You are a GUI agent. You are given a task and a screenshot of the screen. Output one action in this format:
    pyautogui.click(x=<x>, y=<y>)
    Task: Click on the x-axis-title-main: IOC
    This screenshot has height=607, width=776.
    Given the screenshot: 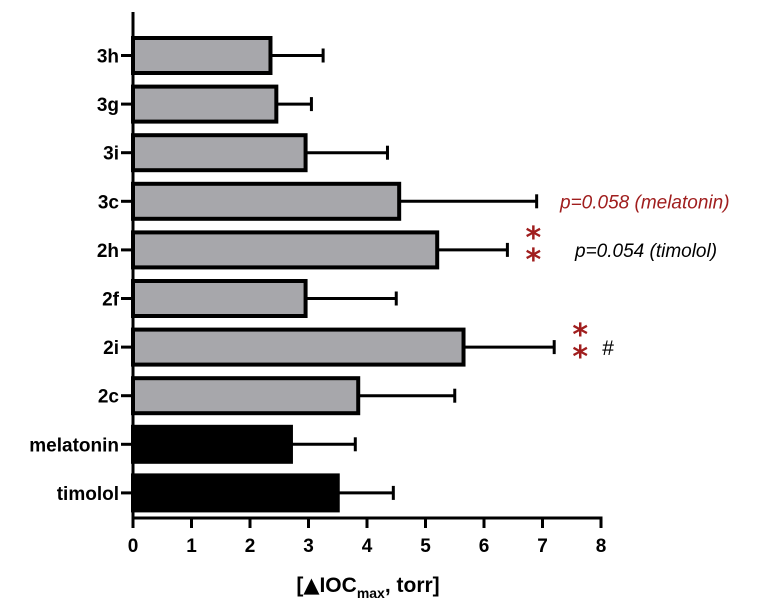 What is the action you would take?
    pyautogui.click(x=337, y=585)
    